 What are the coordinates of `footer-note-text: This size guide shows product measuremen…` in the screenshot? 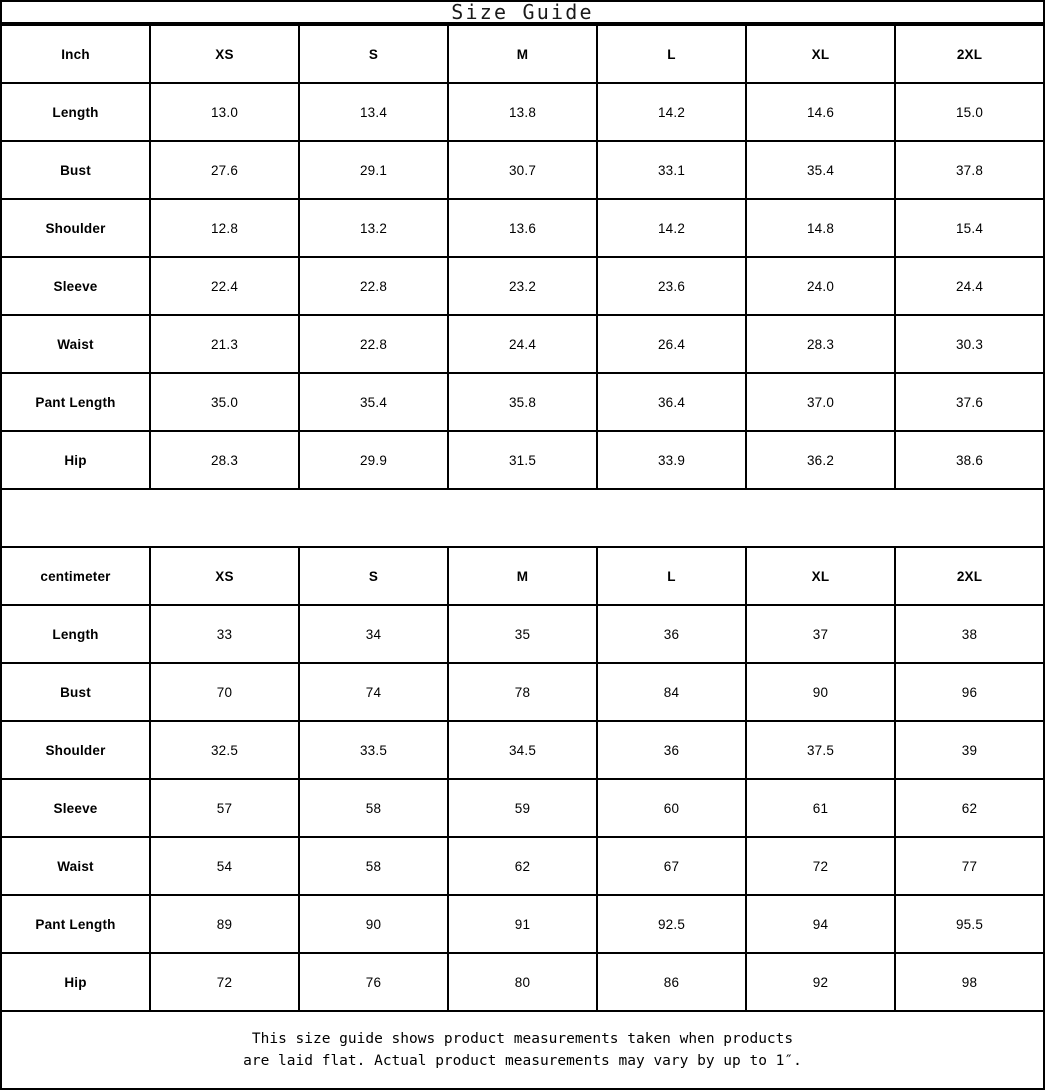 It's located at (522, 1049).